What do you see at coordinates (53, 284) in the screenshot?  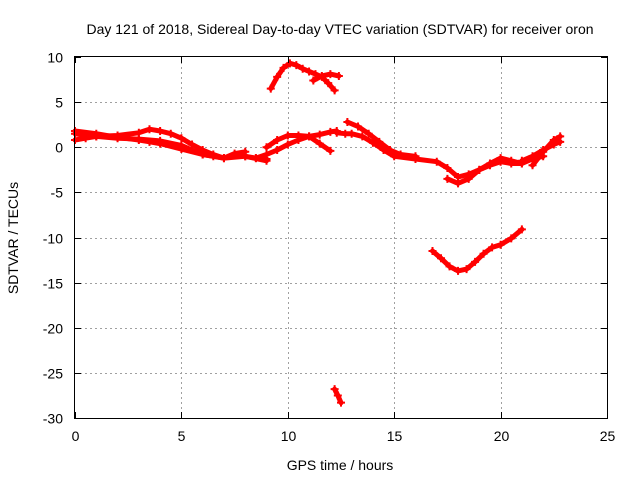 I see `y-tick-label: -15` at bounding box center [53, 284].